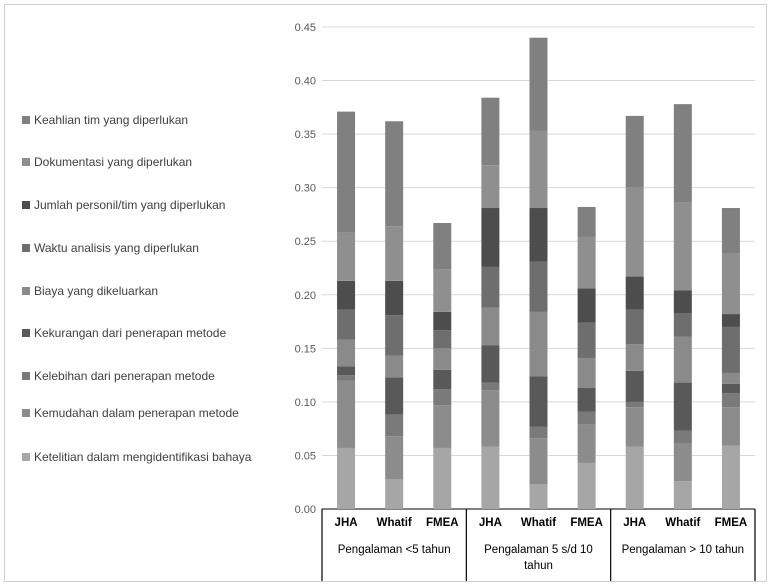 Image resolution: width=773 pixels, height=588 pixels. Describe the element at coordinates (116, 248) in the screenshot. I see `legend-label: Waktu analisis yang diperlukan` at that location.